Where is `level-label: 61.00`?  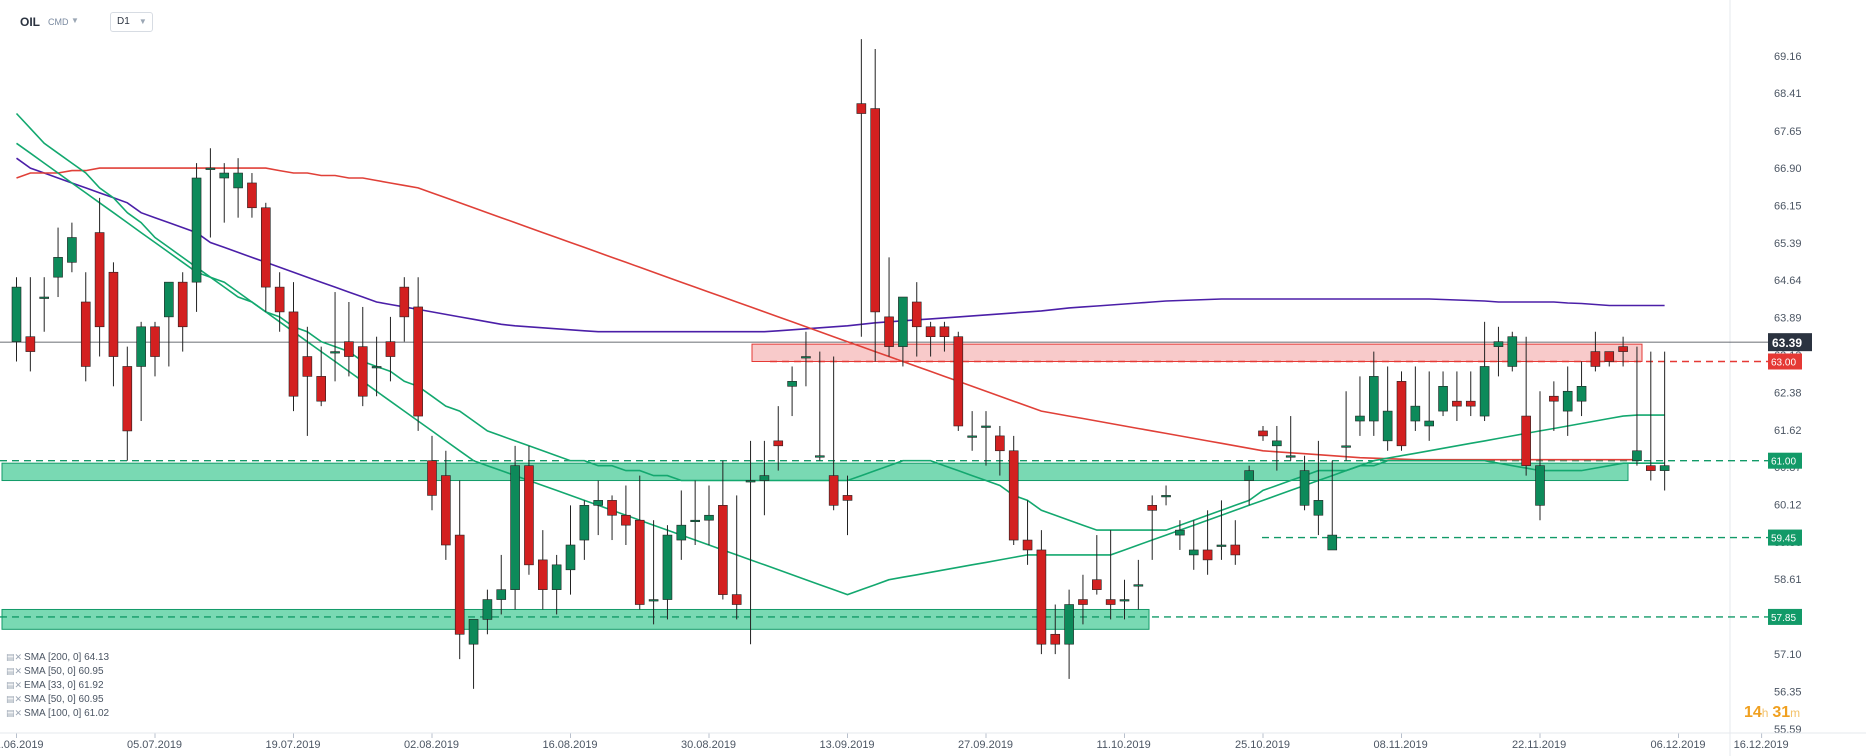
level-label: 61.00 is located at coordinates (1783, 462).